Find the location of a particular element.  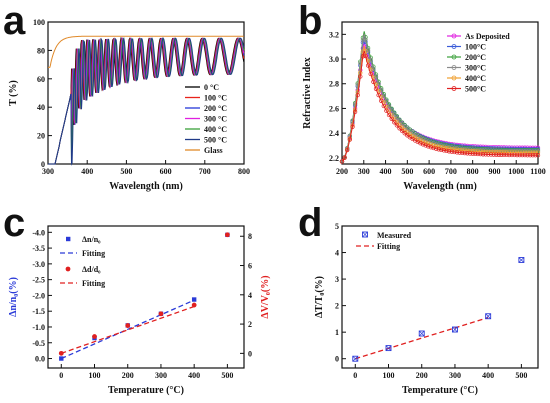

panel-a-x-tick-label: 500 is located at coordinates (126, 171).